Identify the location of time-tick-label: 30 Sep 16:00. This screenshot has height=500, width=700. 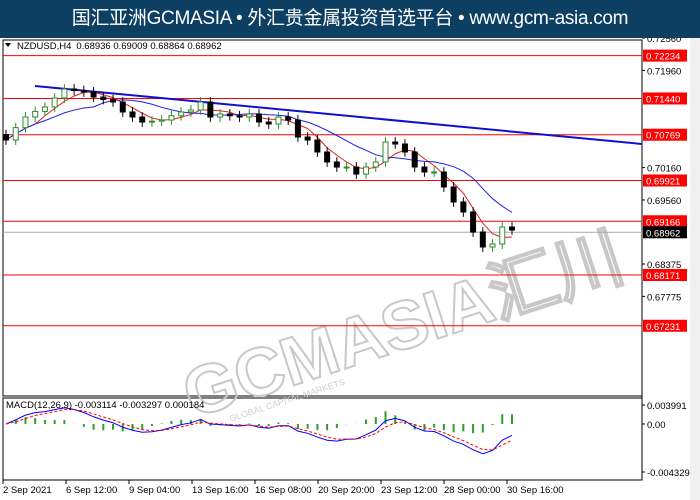
(535, 490).